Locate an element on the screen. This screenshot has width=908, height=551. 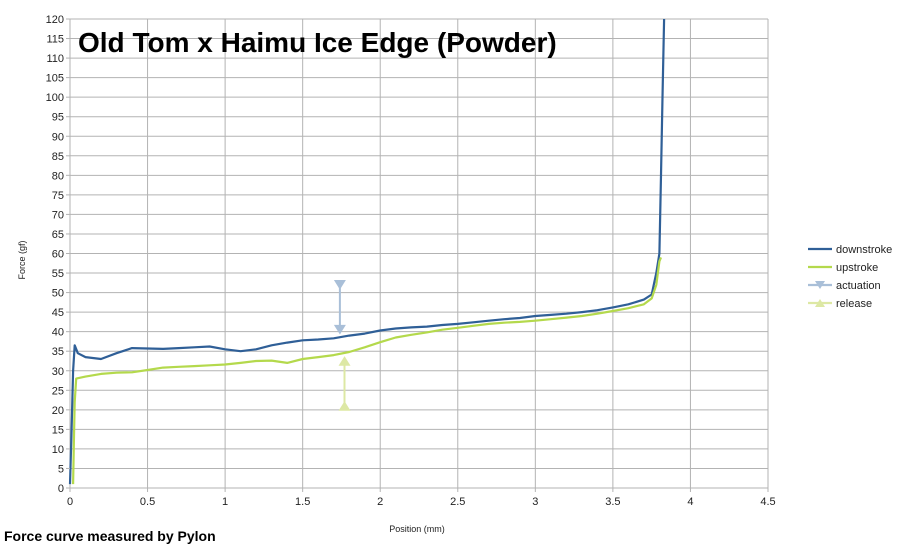
y-tick-label: 45 is located at coordinates (58, 313).